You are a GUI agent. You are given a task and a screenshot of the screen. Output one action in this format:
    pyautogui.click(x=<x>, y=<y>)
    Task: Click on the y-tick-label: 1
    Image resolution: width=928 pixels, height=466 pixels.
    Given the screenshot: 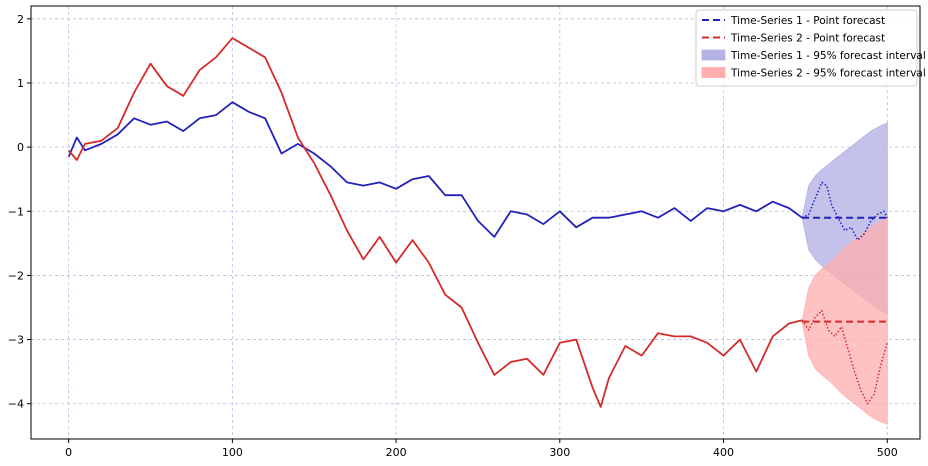 What is the action you would take?
    pyautogui.click(x=20, y=83)
    